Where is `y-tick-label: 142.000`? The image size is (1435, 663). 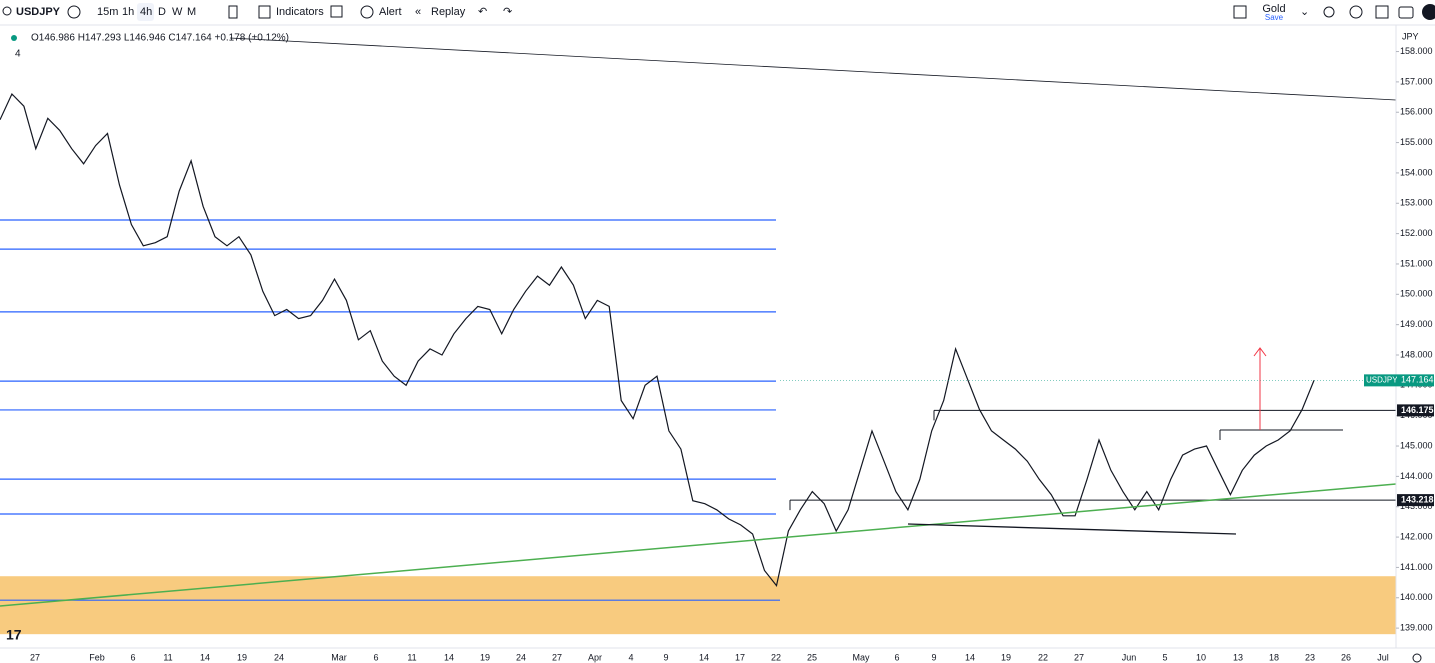
y-tick-label: 142.000 is located at coordinates (1416, 536).